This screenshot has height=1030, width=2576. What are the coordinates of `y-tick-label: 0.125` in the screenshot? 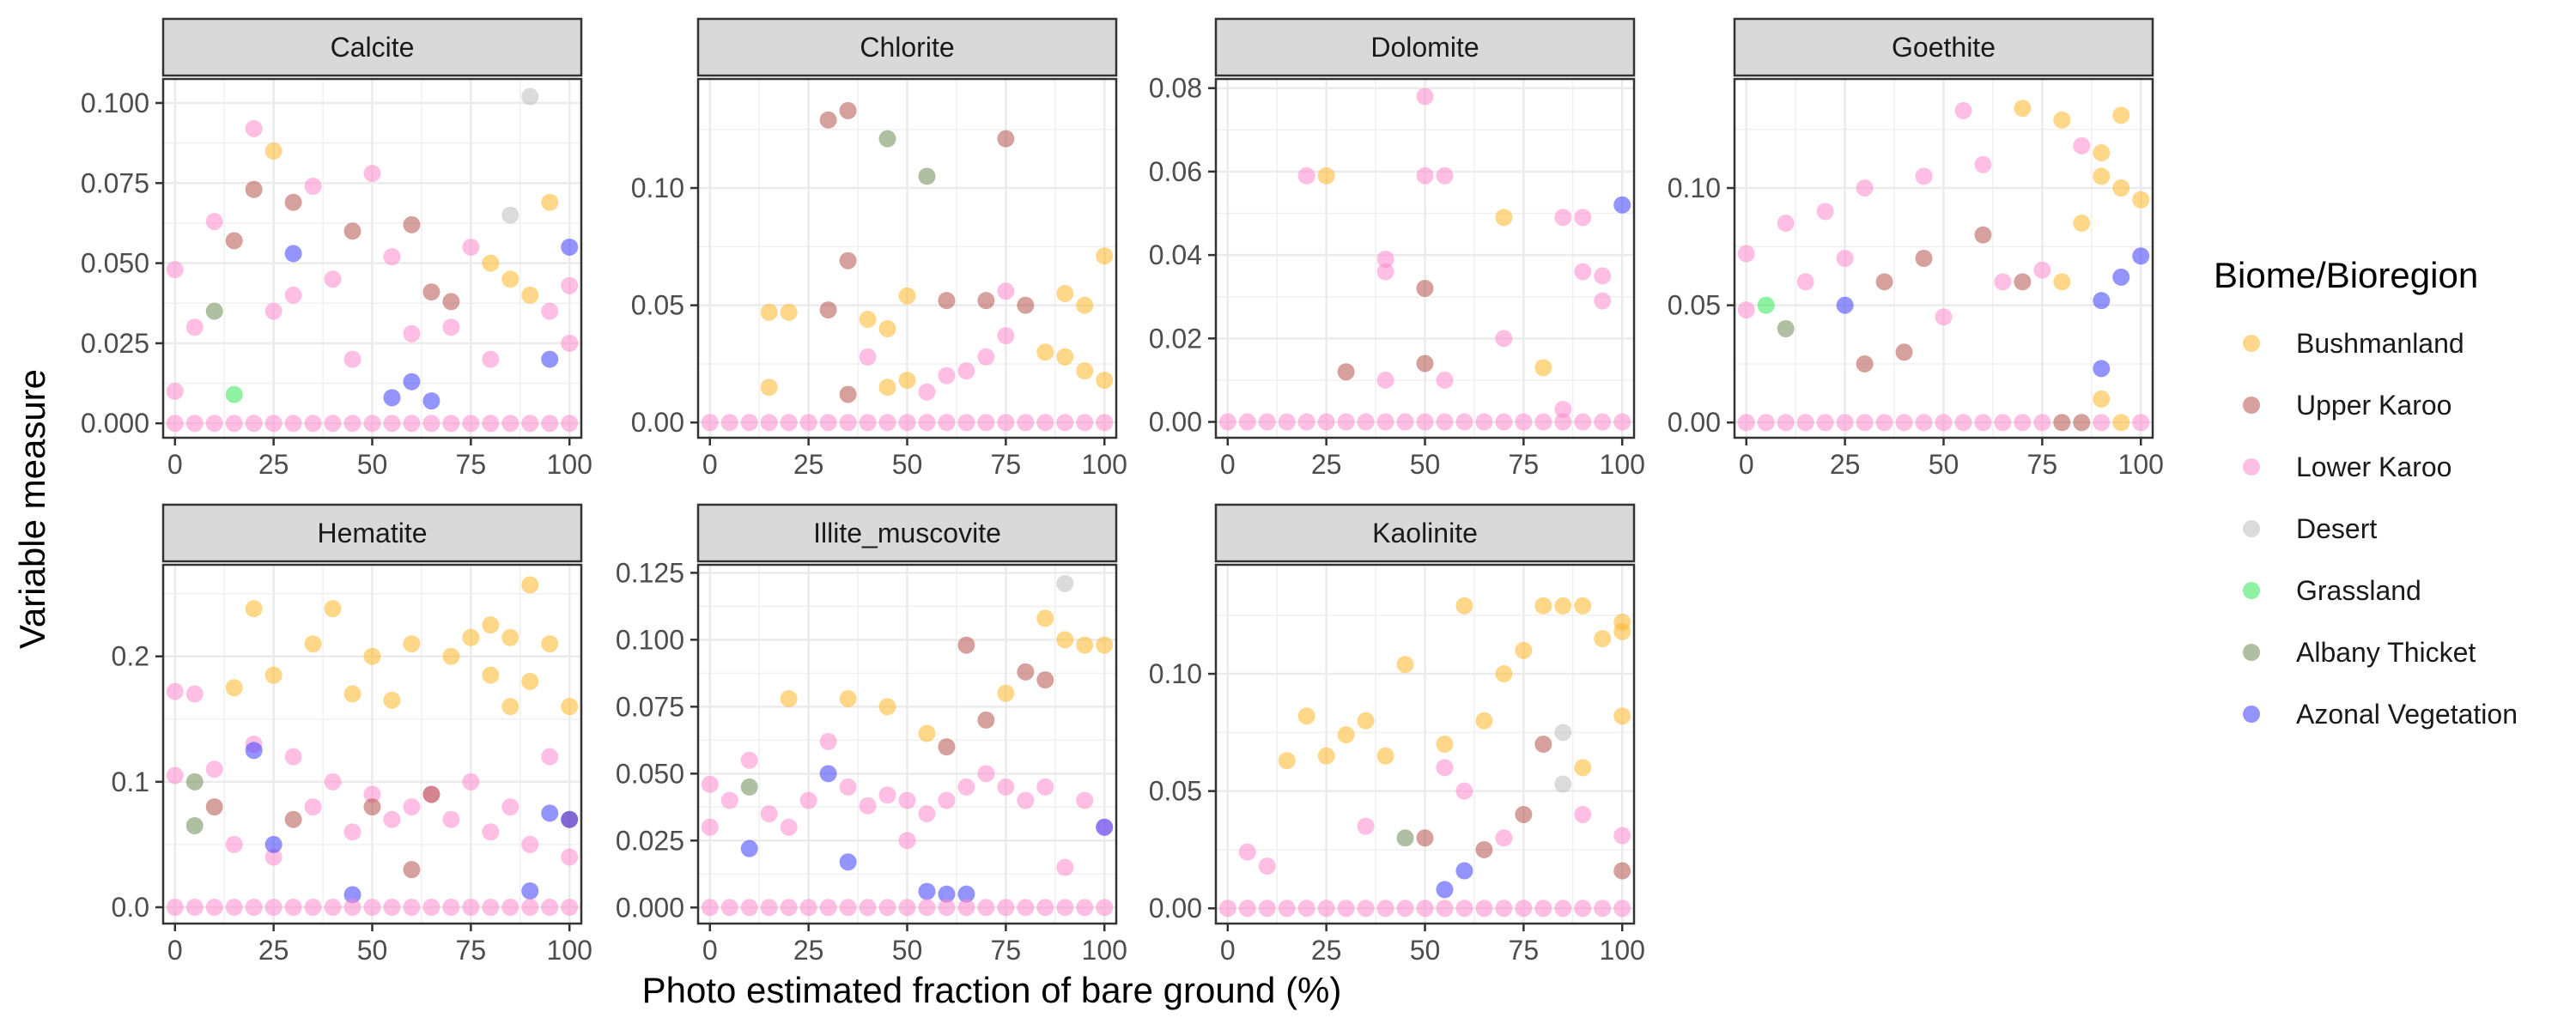 It's located at (650, 572).